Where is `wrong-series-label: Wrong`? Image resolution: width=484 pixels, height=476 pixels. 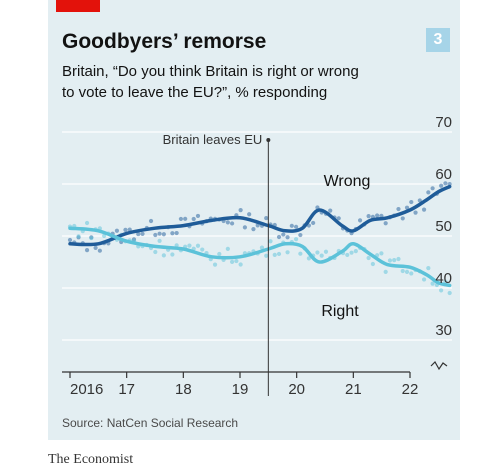 wrong-series-label: Wrong is located at coordinates (347, 181).